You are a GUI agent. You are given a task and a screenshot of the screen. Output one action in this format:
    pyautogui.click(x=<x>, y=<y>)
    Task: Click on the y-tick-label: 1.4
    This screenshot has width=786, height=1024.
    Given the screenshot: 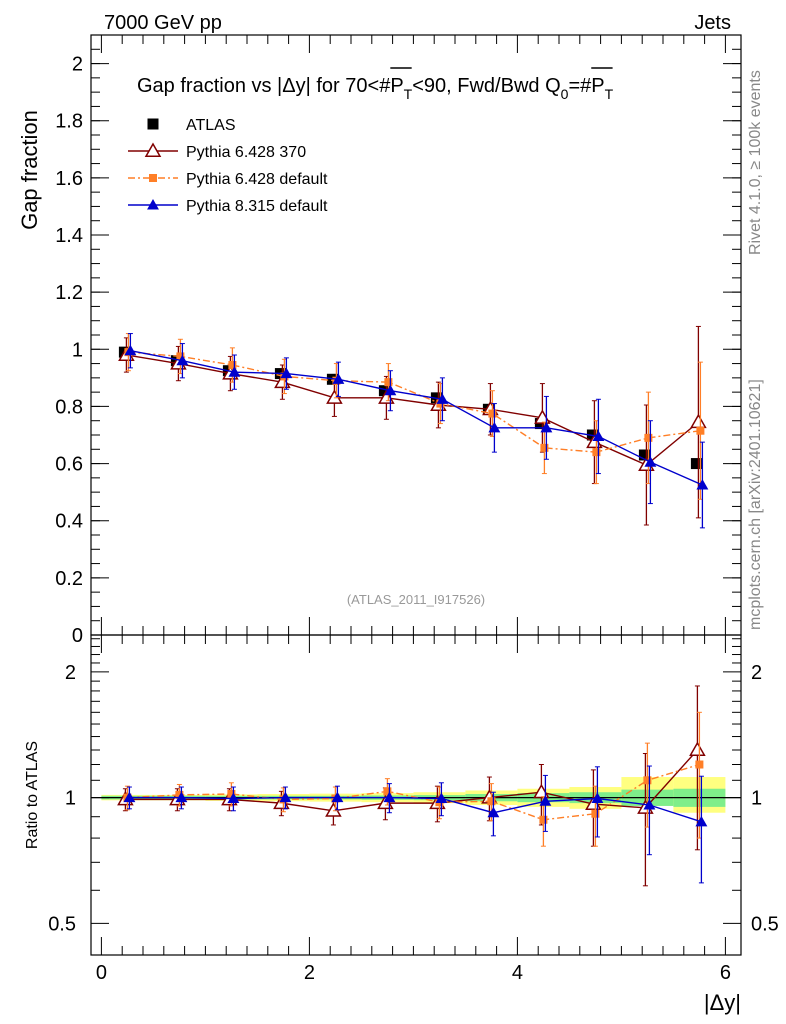 What is the action you would take?
    pyautogui.click(x=69, y=236)
    